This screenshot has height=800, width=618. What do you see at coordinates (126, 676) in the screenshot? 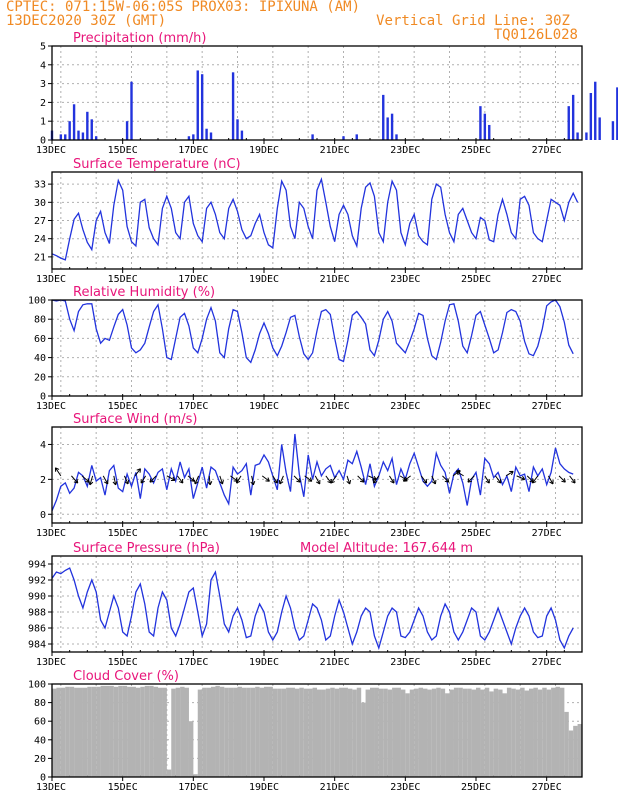
I see `cloud-title: Cloud Cover (%)` at bounding box center [126, 676].